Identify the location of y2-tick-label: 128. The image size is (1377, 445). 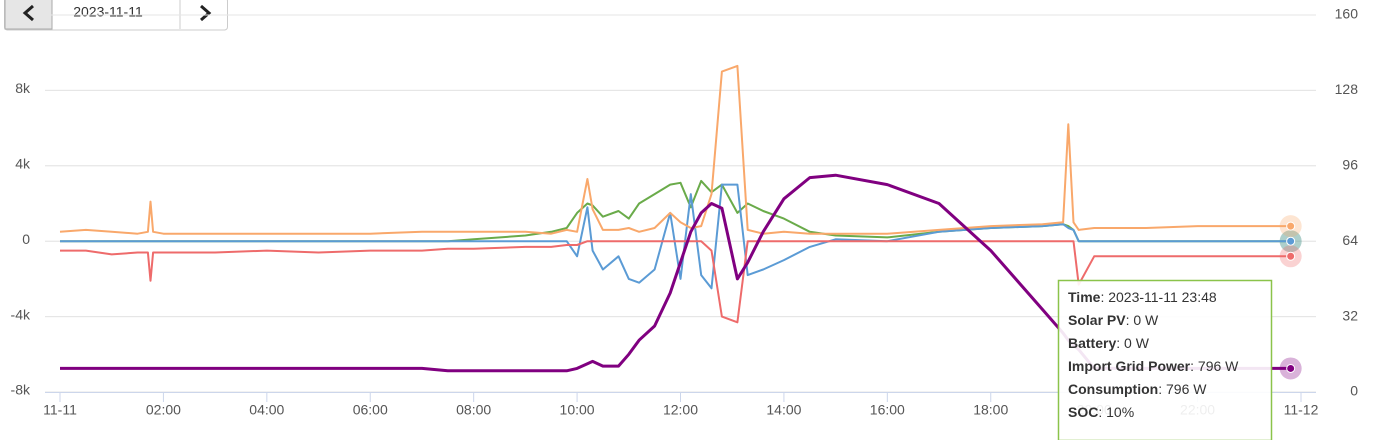
(1347, 89).